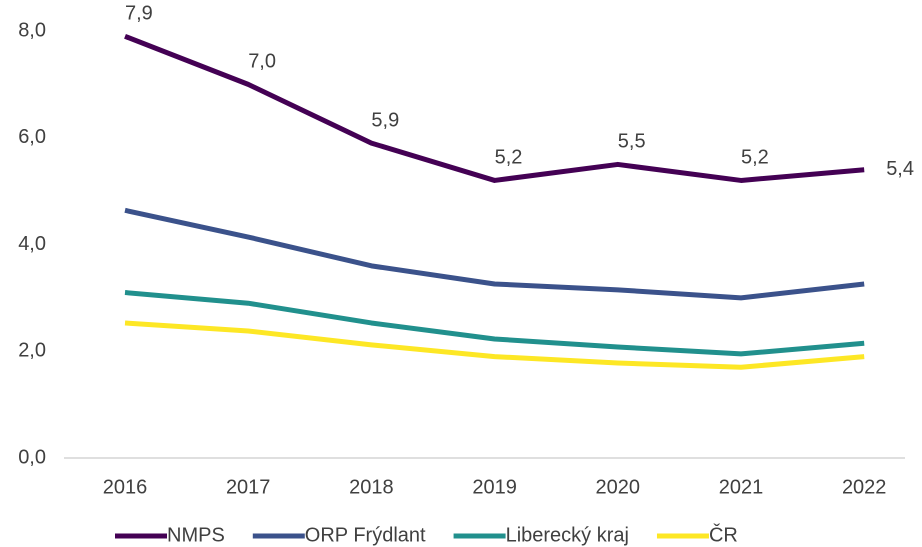 This screenshot has height=547, width=922. What do you see at coordinates (385, 120) in the screenshot?
I see `data-label: 5,9` at bounding box center [385, 120].